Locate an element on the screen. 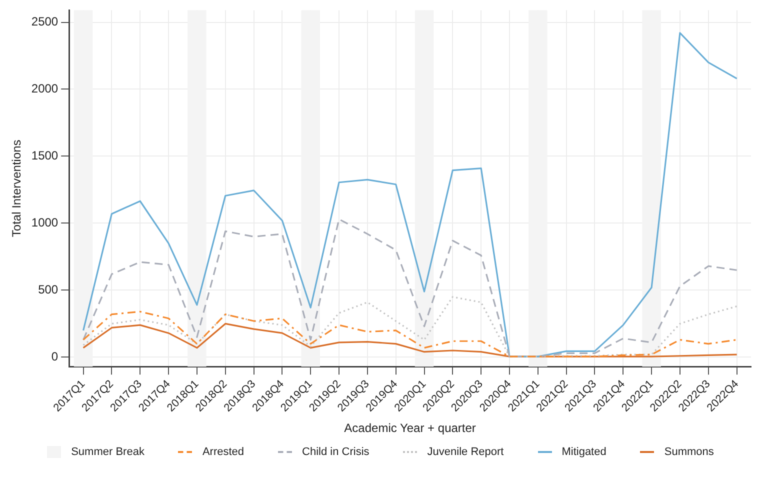  legend-label: Child in Crisis is located at coordinates (336, 452).